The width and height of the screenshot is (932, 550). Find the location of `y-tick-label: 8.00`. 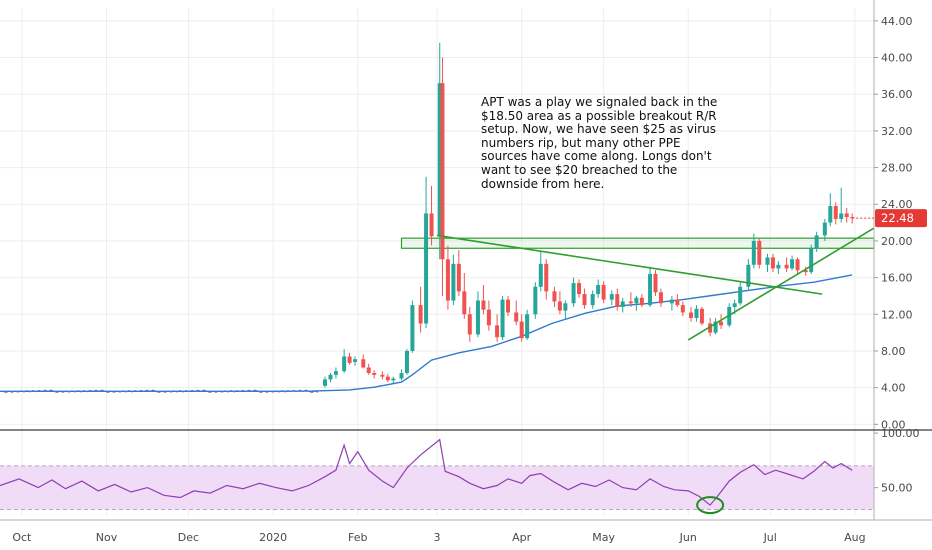

y-tick-label: 8.00 is located at coordinates (893, 351).